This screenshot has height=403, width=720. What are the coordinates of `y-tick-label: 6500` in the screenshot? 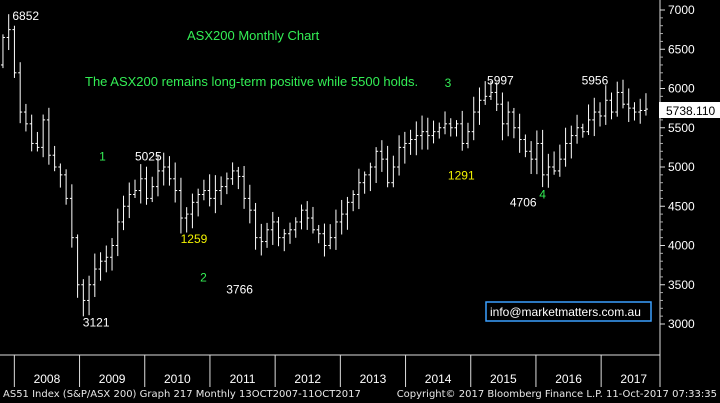 It's located at (681, 49).